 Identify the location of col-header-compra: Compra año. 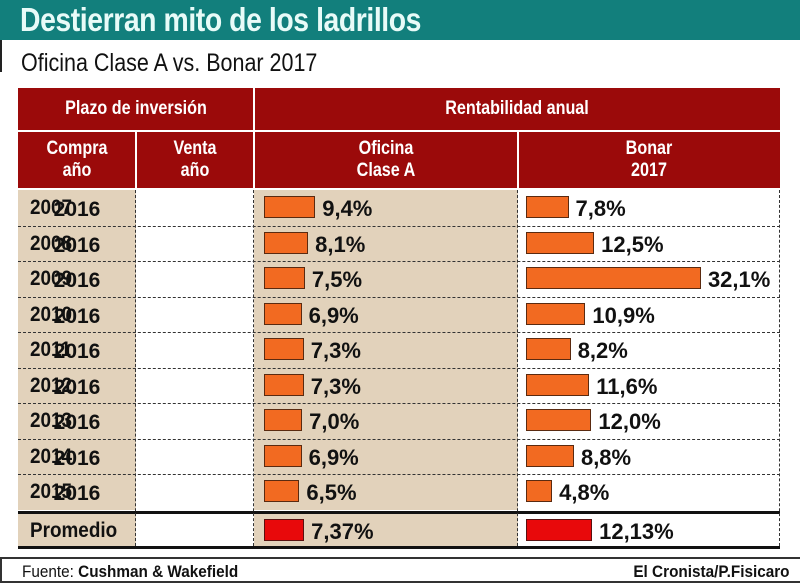
(77, 160).